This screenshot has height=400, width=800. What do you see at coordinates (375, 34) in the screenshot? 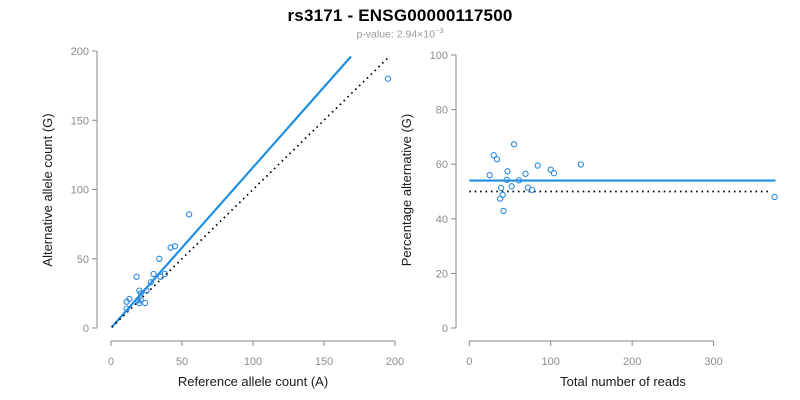
I see `pvalue-label: p-value:` at bounding box center [375, 34].